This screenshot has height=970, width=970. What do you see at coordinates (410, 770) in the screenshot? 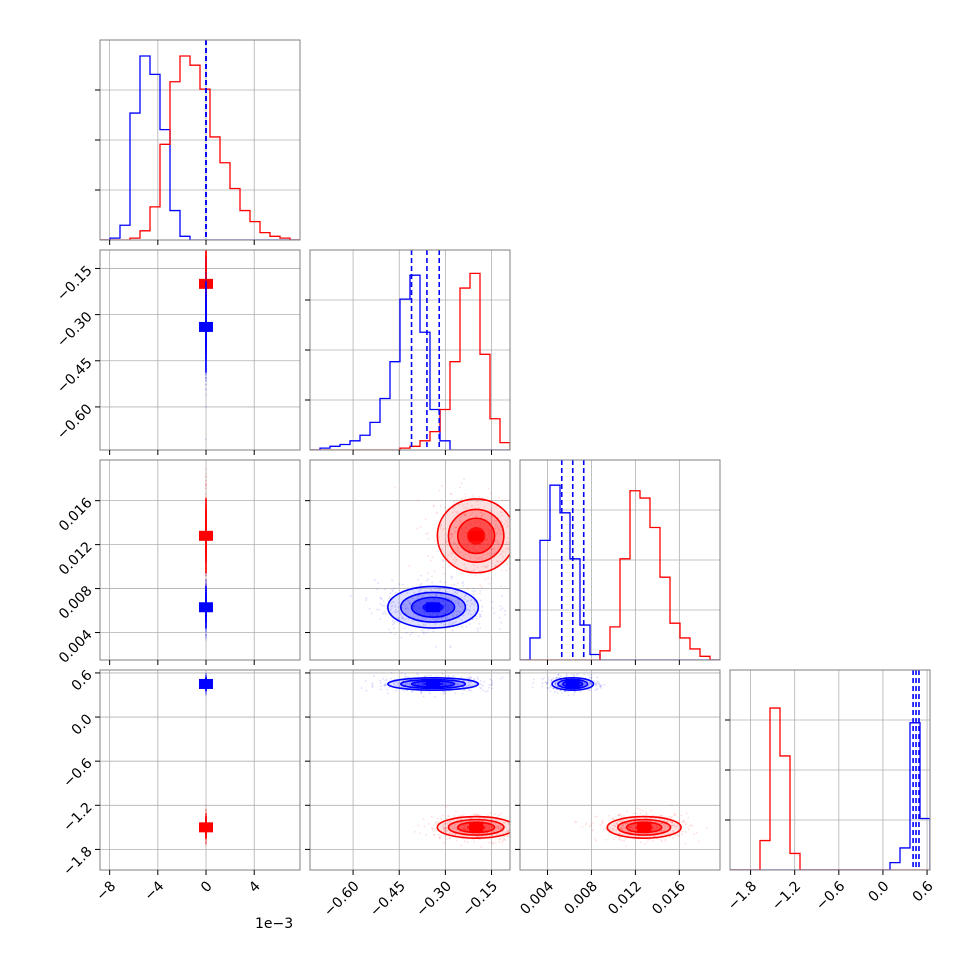
I see `panel-frame` at bounding box center [410, 770].